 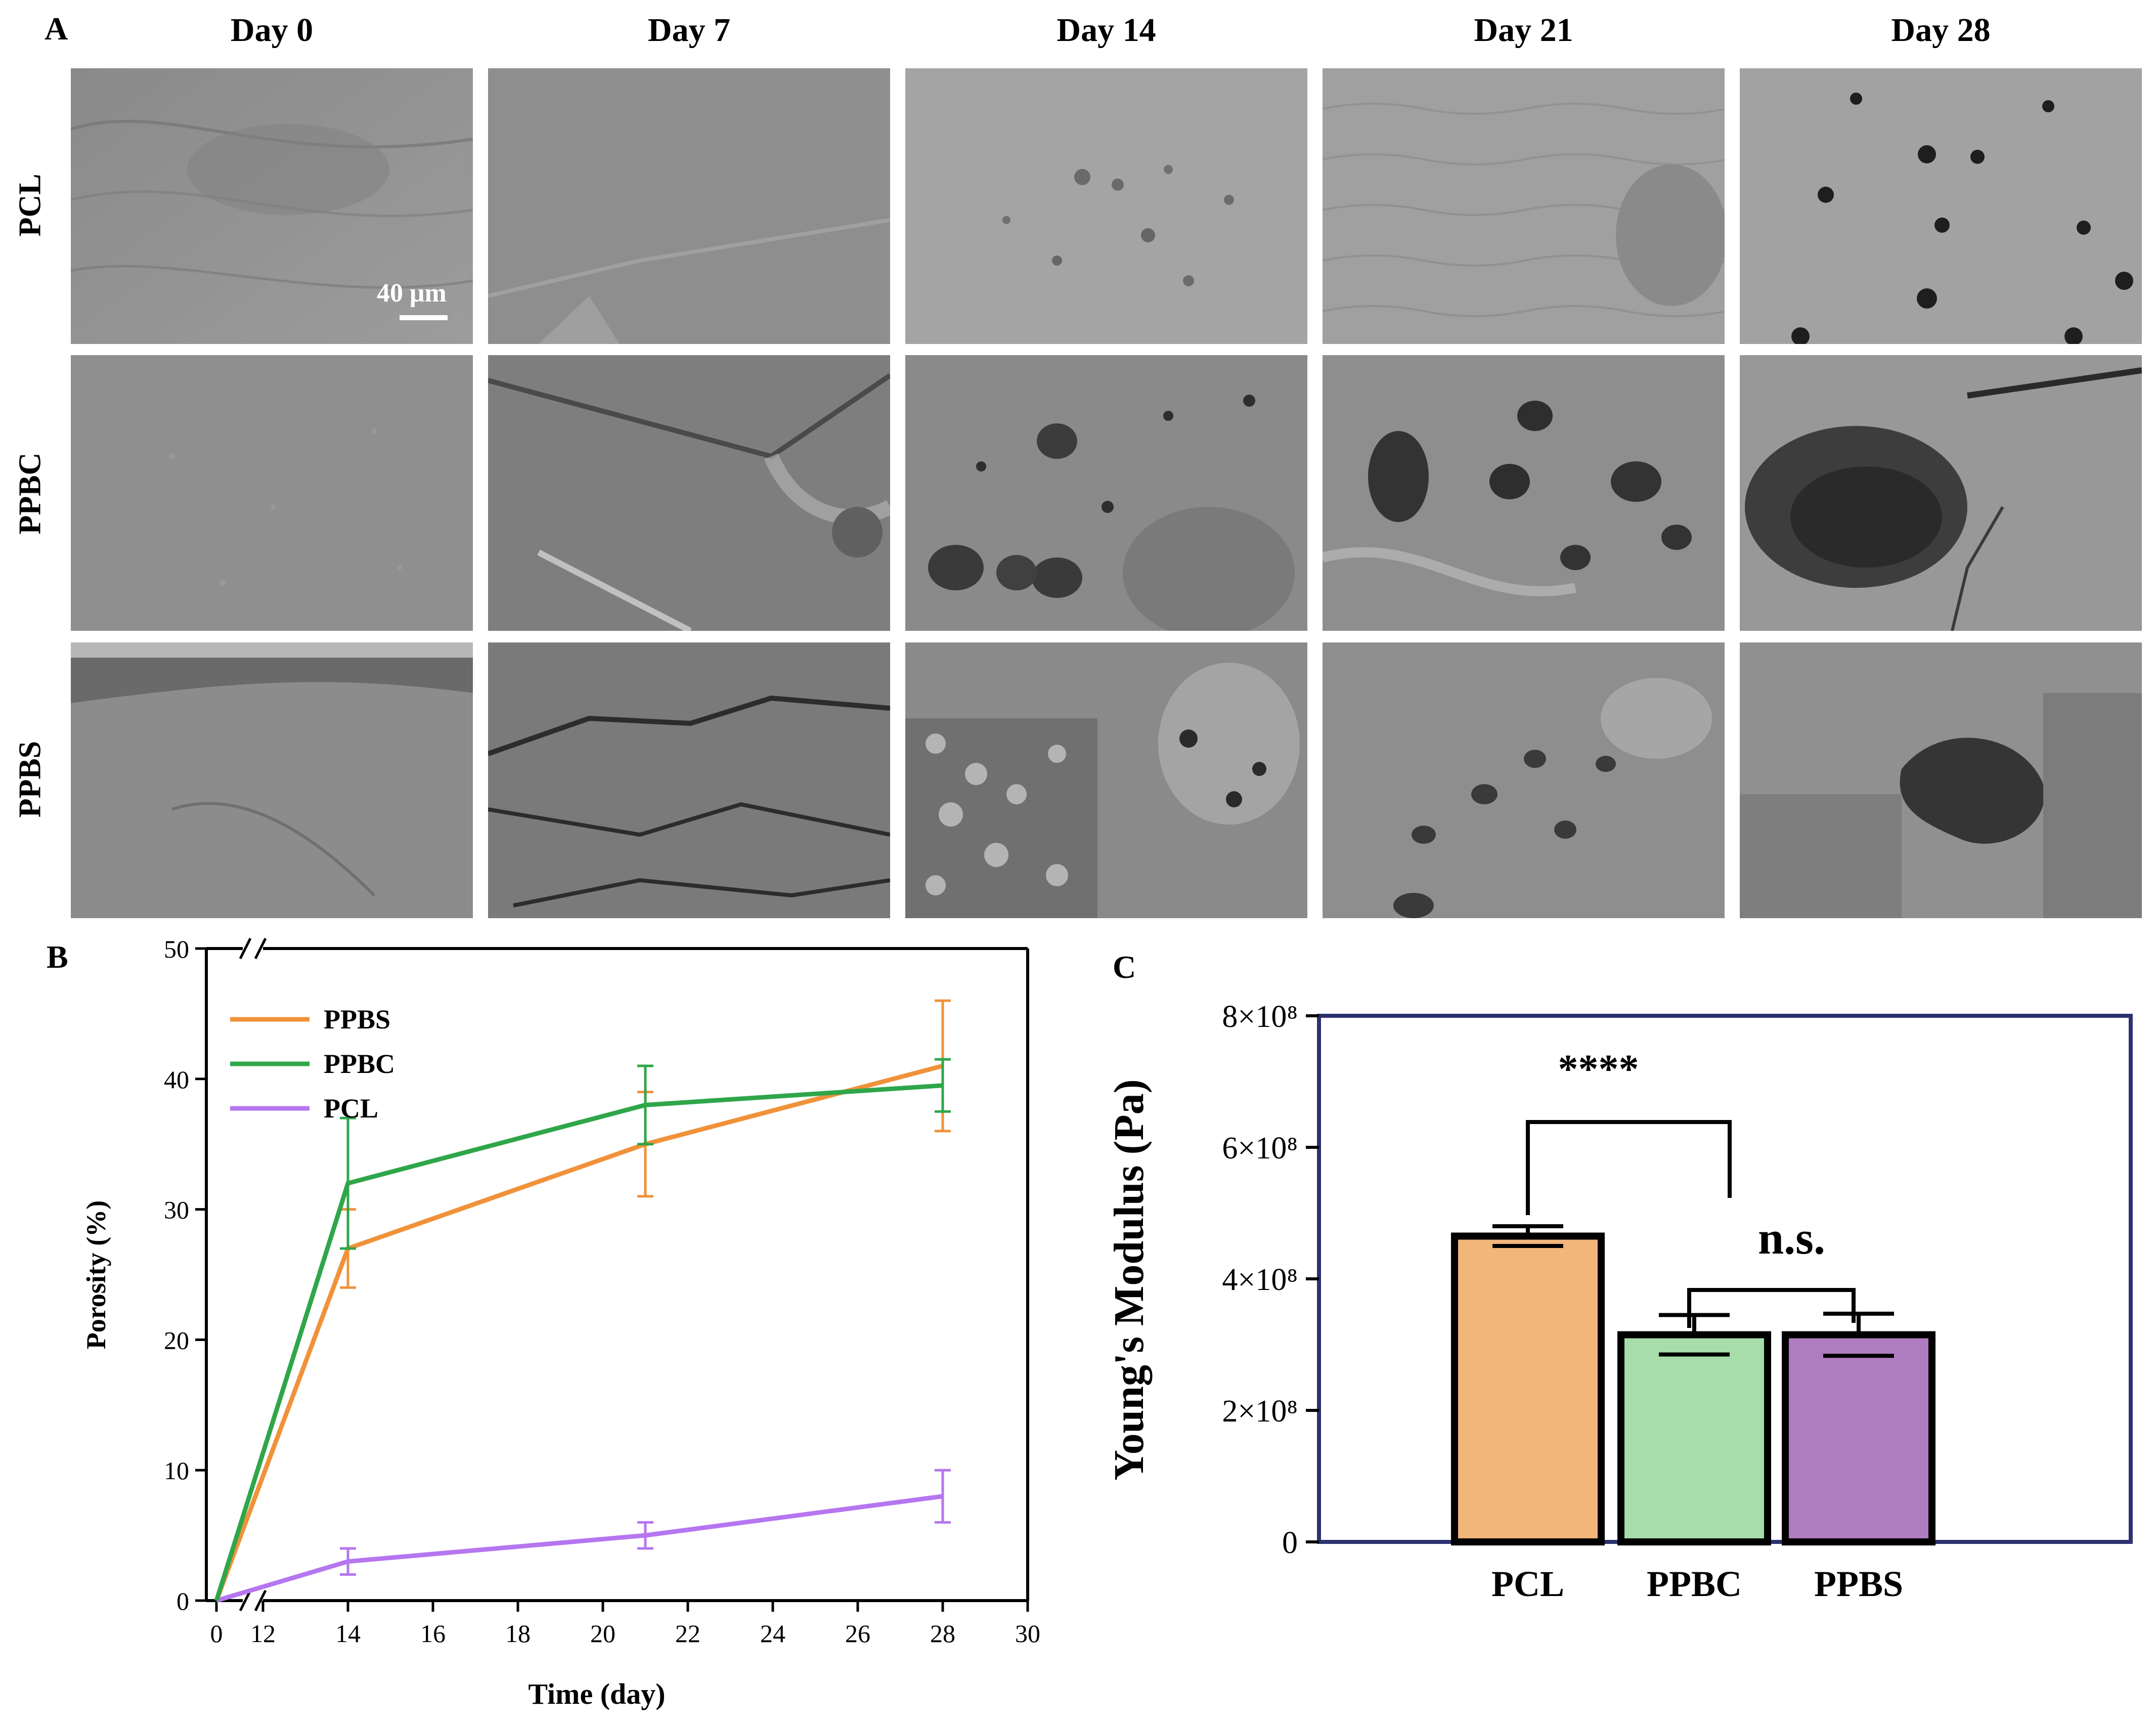 What do you see at coordinates (177, 949) in the screenshot?
I see `y-tick-label: 50` at bounding box center [177, 949].